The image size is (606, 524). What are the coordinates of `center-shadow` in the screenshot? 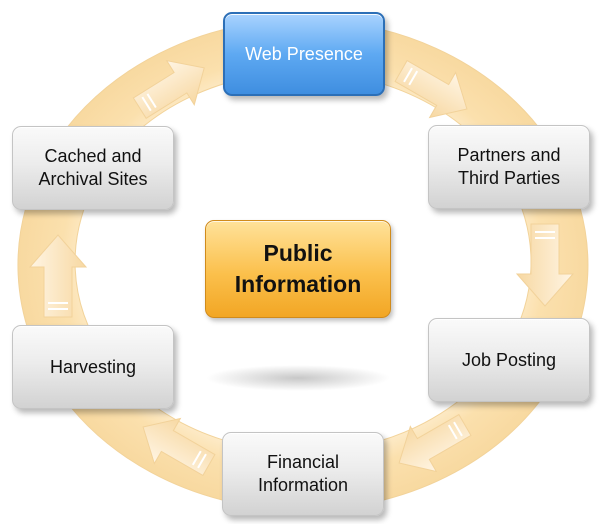 It's located at (298, 378).